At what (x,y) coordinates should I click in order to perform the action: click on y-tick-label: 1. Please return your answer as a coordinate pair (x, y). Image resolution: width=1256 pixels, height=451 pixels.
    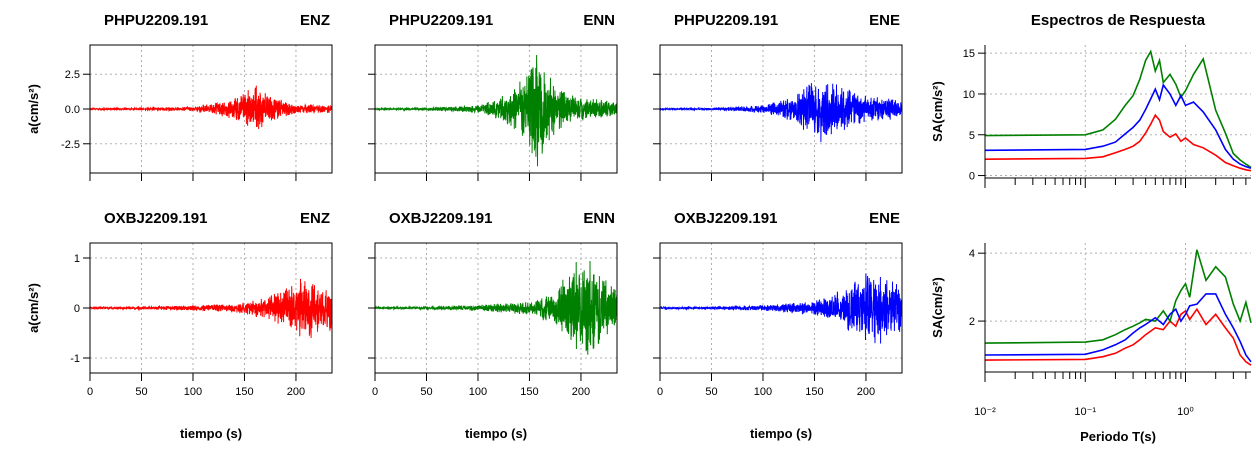
    Looking at the image, I should click on (77, 259).